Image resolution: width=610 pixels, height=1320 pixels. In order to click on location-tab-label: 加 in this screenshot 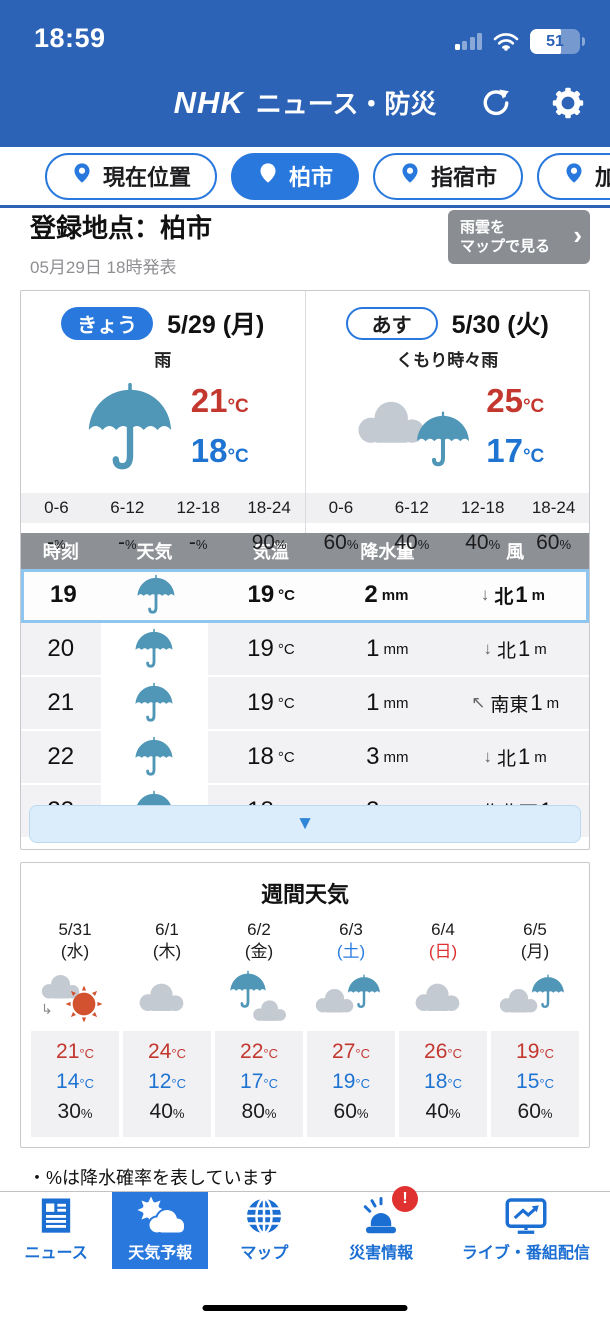, I will do `click(602, 176)`.